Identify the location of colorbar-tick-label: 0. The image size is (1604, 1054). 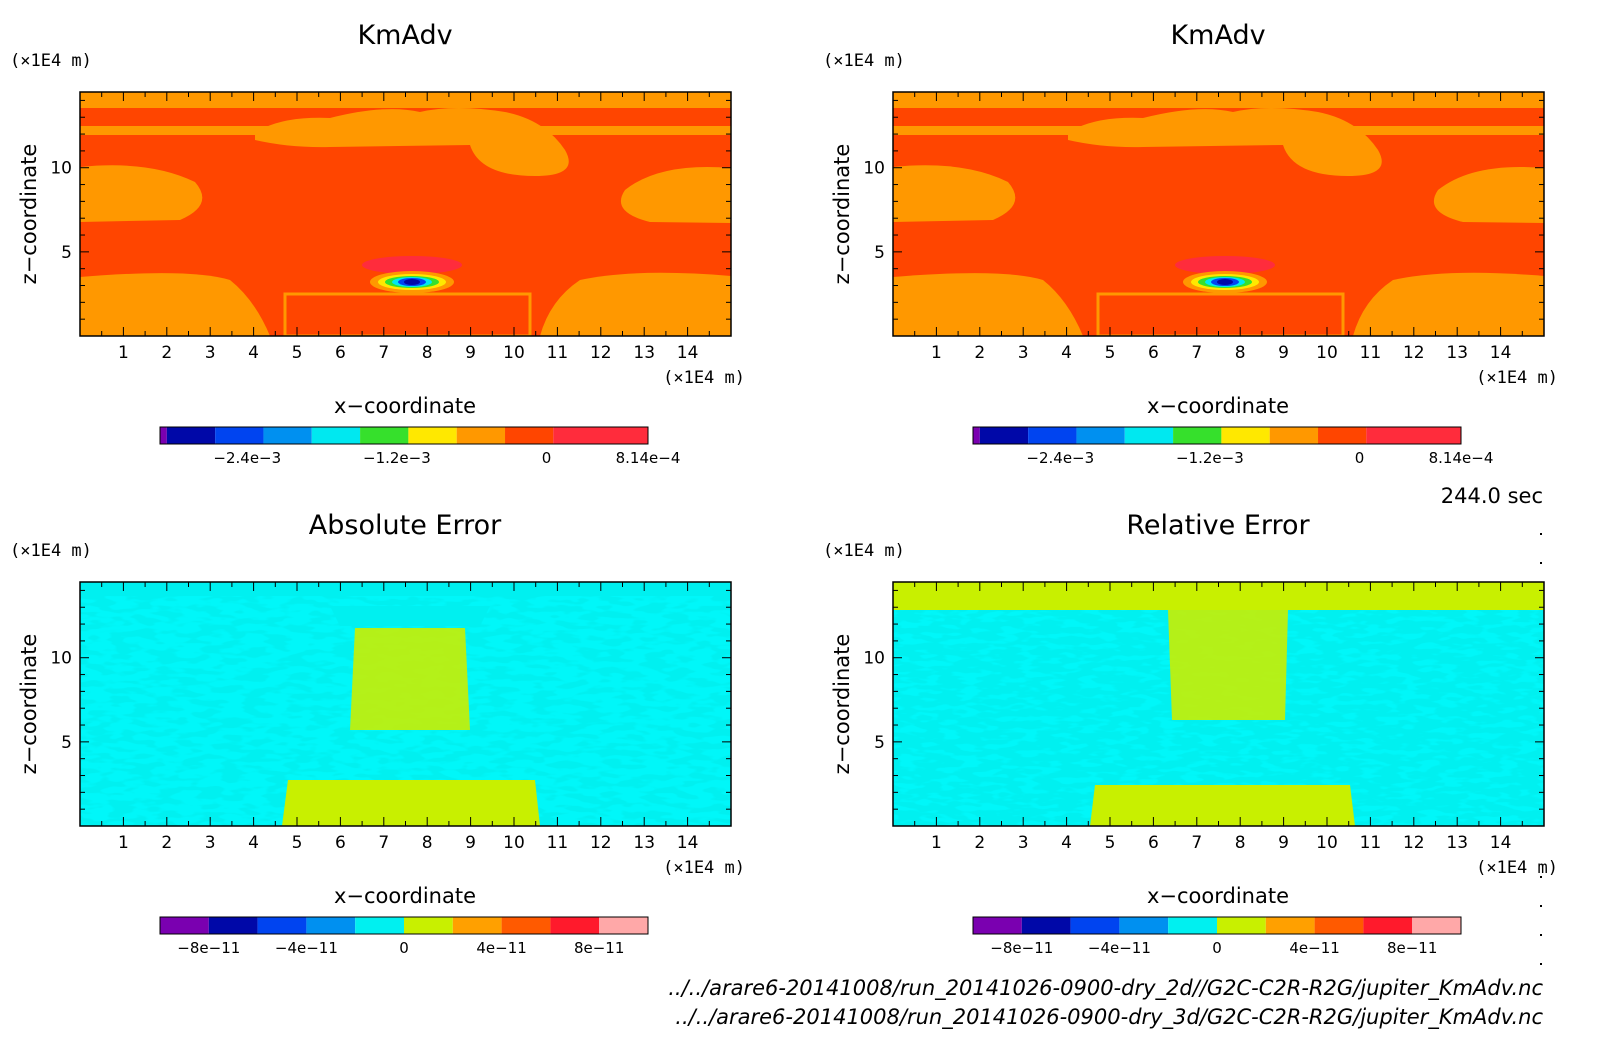
(404, 948).